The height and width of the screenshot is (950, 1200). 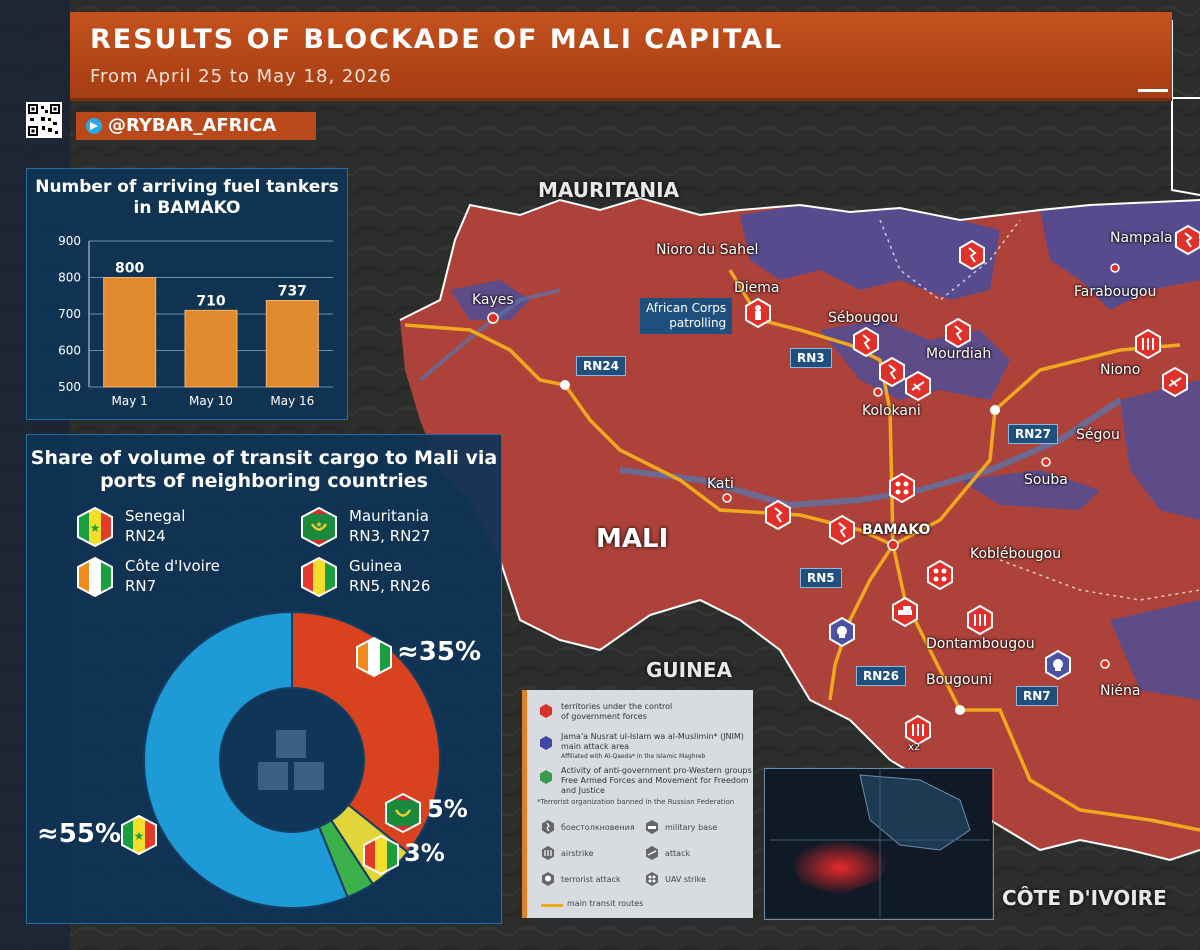 I want to click on guinea-border, so click(x=675, y=640).